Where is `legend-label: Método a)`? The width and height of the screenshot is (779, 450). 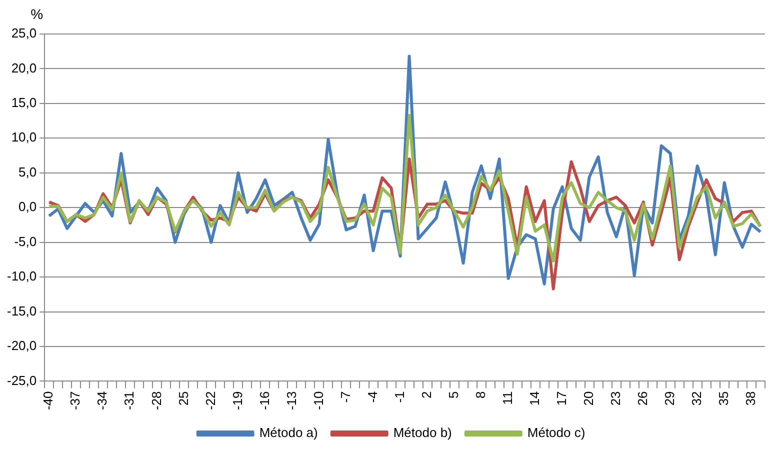 legend-label: Método a) is located at coordinates (288, 432).